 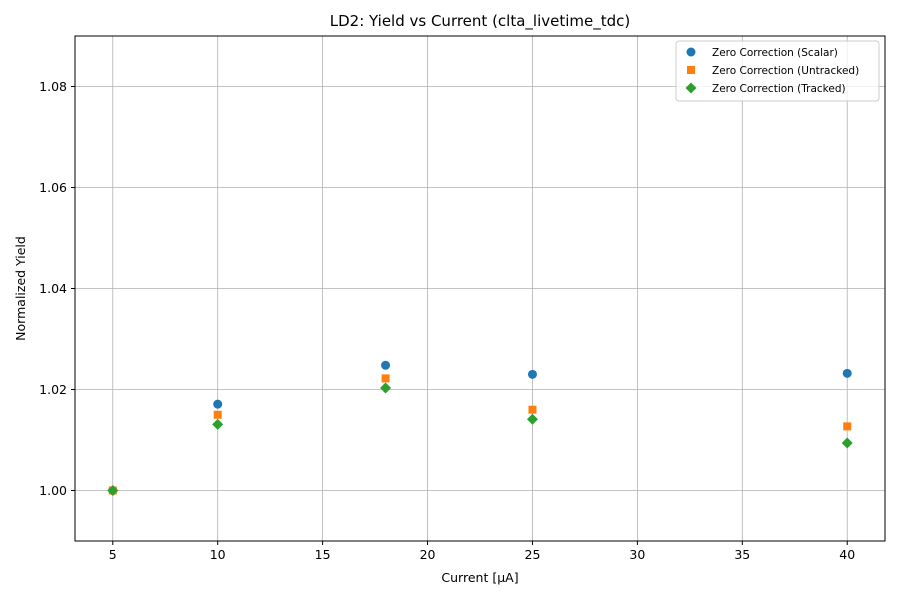 What do you see at coordinates (691, 70) in the screenshot?
I see `legend-marker-square` at bounding box center [691, 70].